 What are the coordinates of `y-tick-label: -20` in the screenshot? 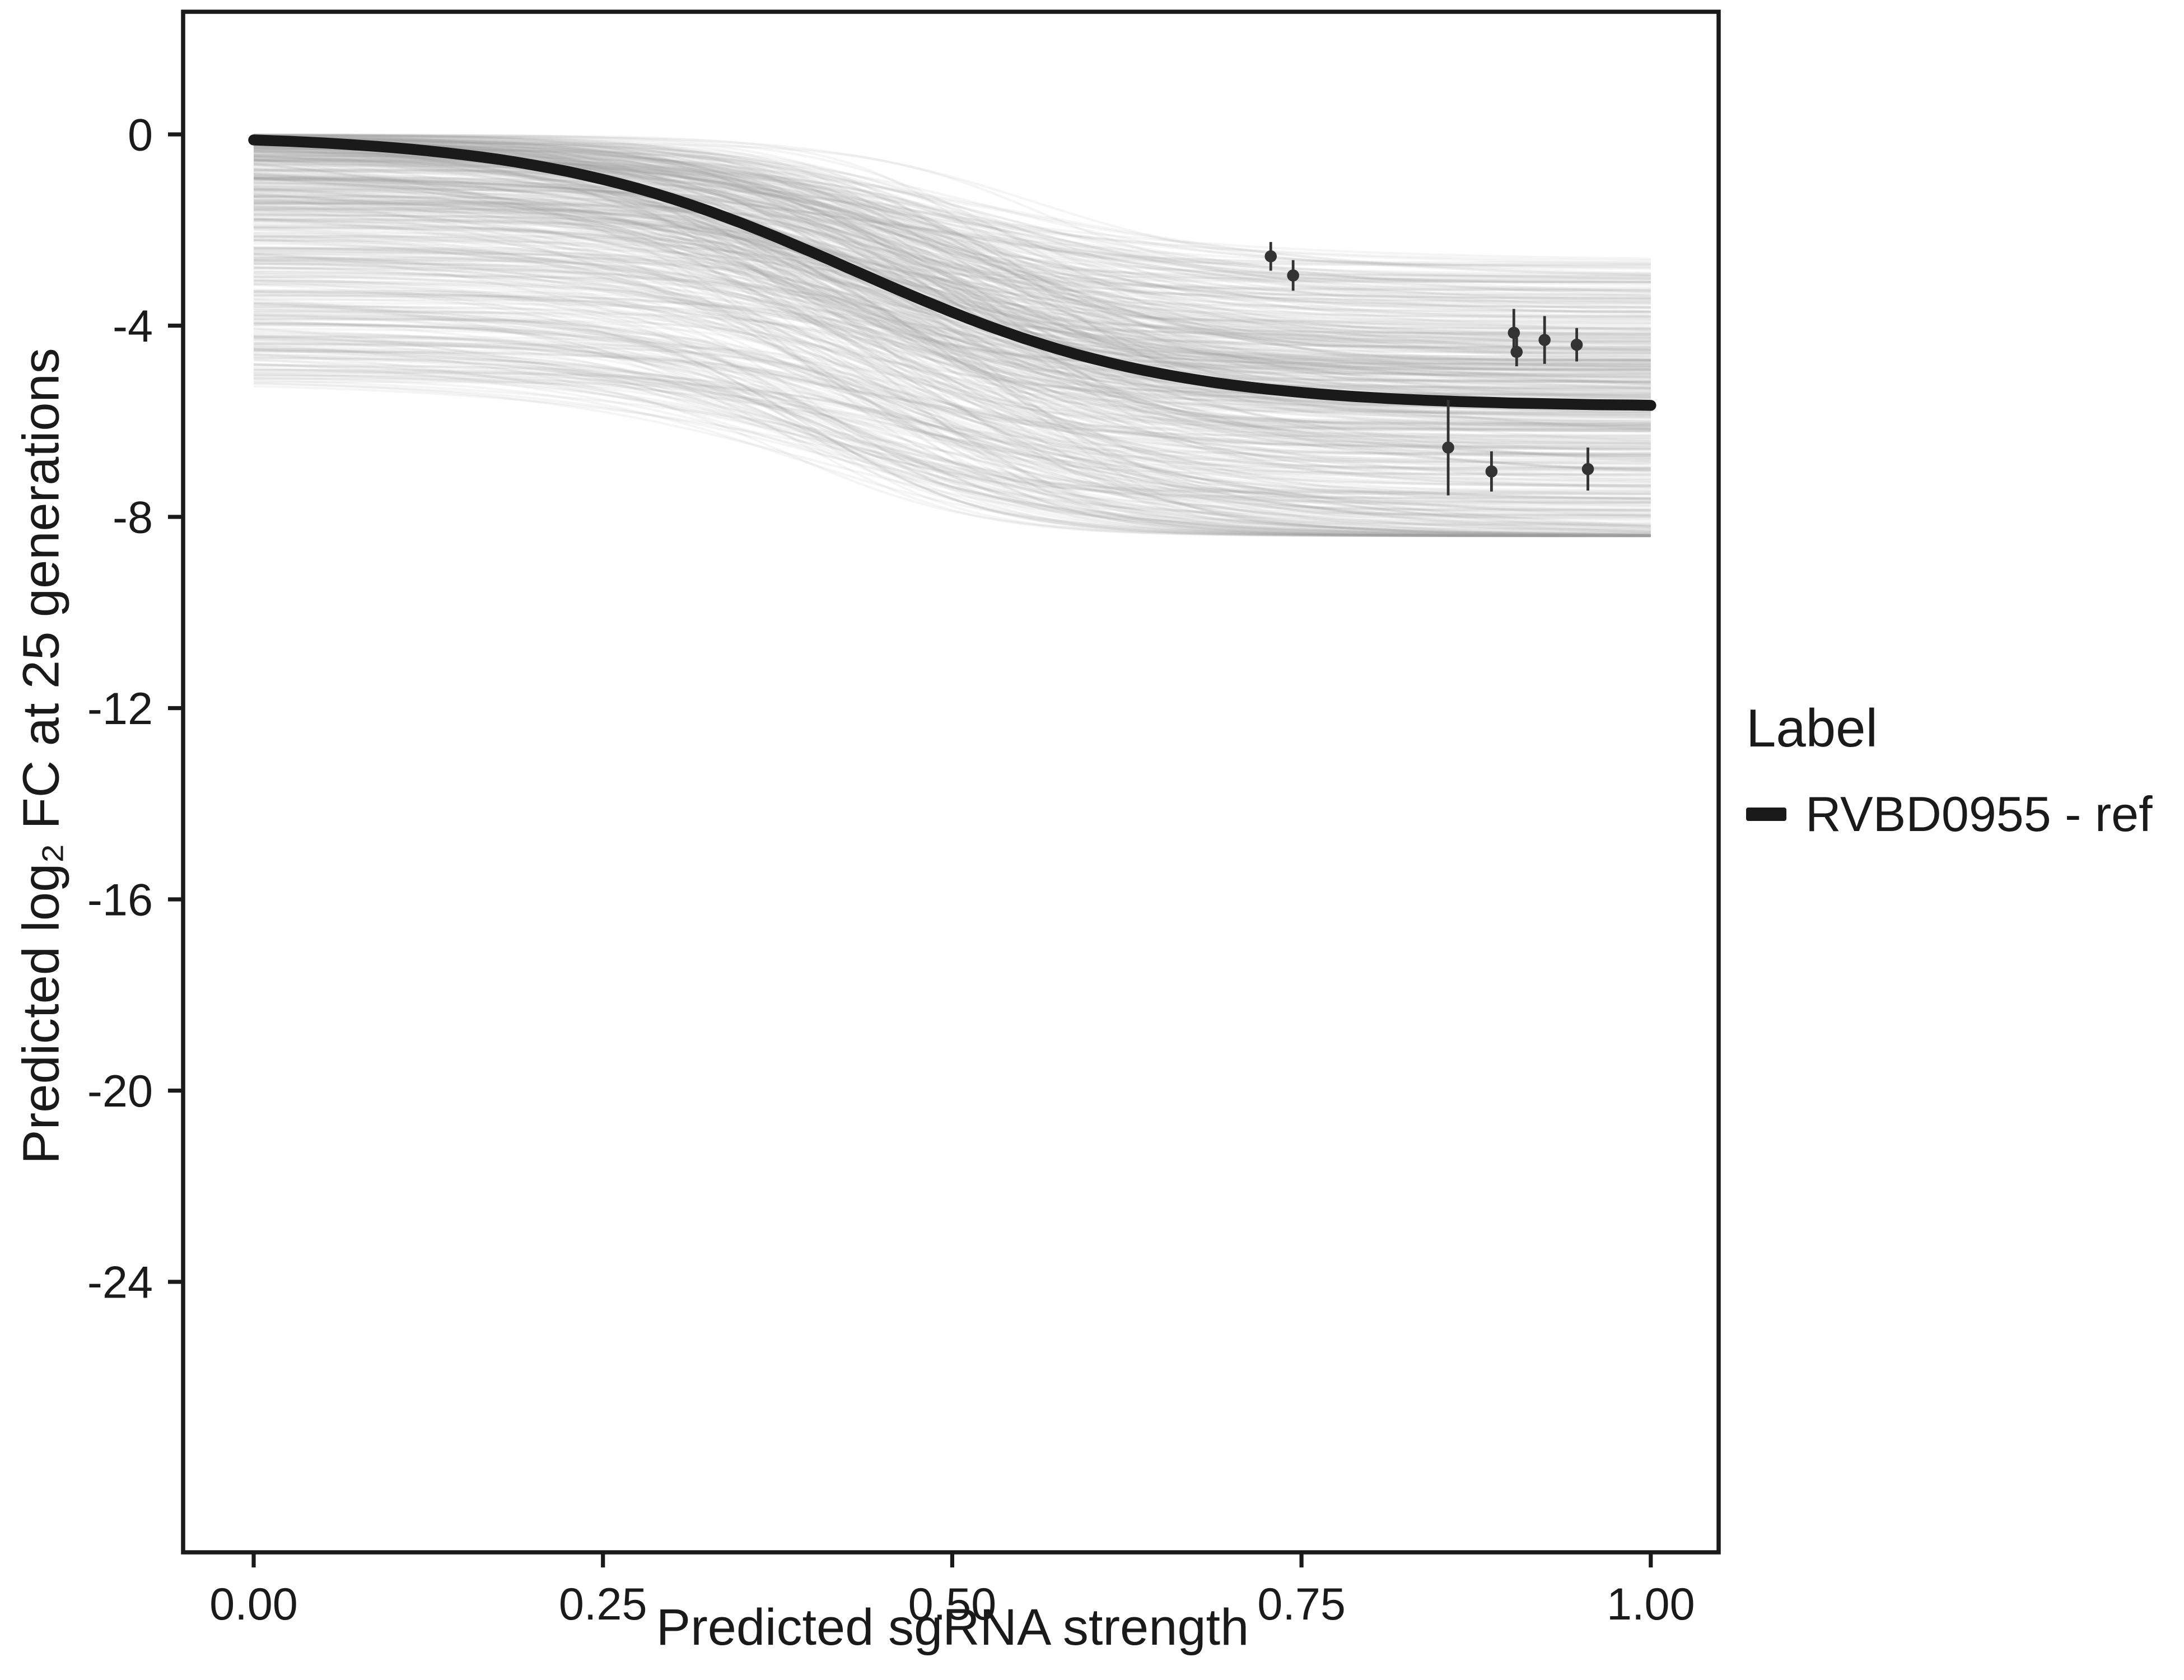 It's located at (120, 1092).